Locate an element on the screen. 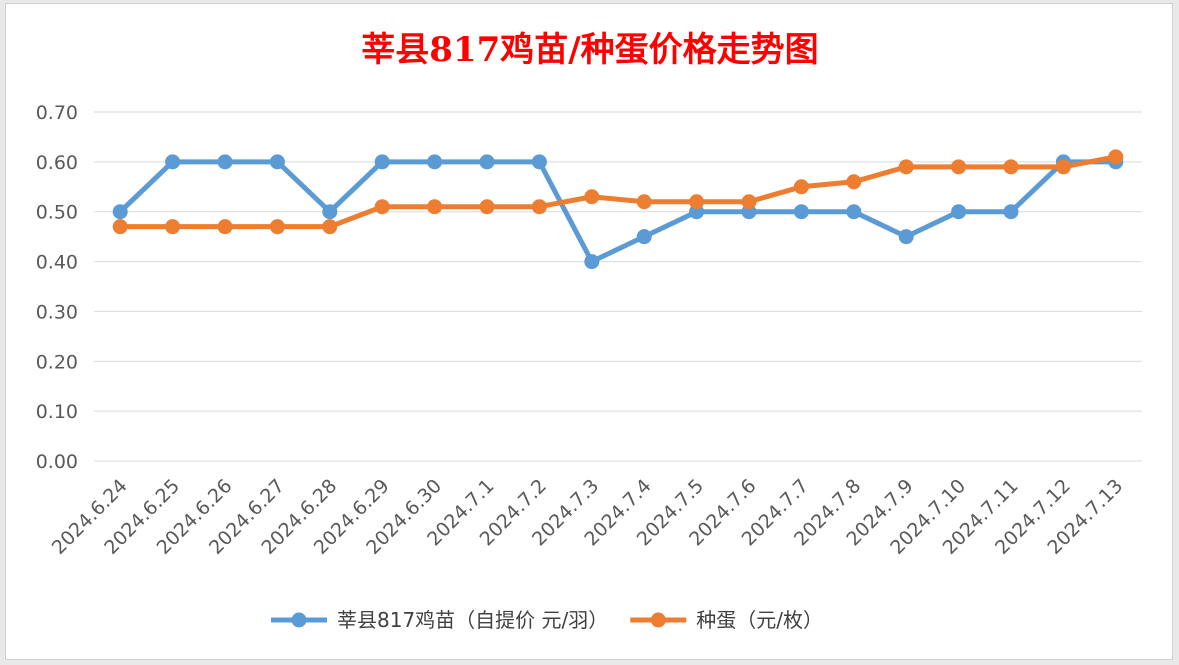 This screenshot has height=665, width=1179. chart-title: 莘县817鸡苗/种蛋价格走势图 is located at coordinates (589, 50).